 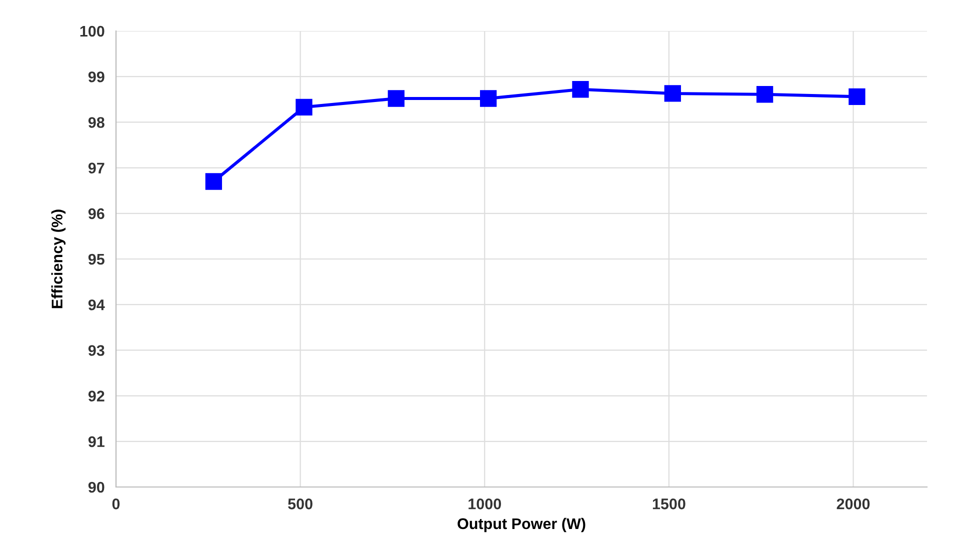 What do you see at coordinates (96, 396) in the screenshot?
I see `y-tick-label: 92` at bounding box center [96, 396].